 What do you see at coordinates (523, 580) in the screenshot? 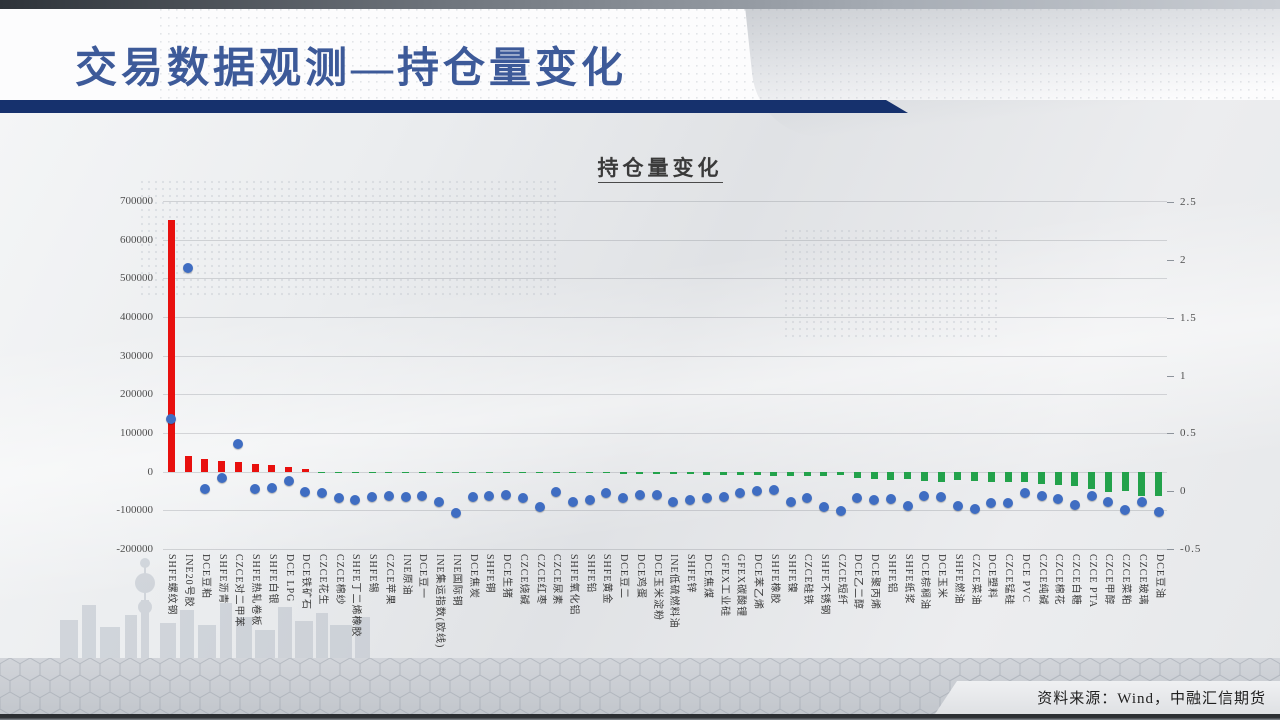
I see `x-axis-category-label: CZCE烧碱` at bounding box center [523, 580].